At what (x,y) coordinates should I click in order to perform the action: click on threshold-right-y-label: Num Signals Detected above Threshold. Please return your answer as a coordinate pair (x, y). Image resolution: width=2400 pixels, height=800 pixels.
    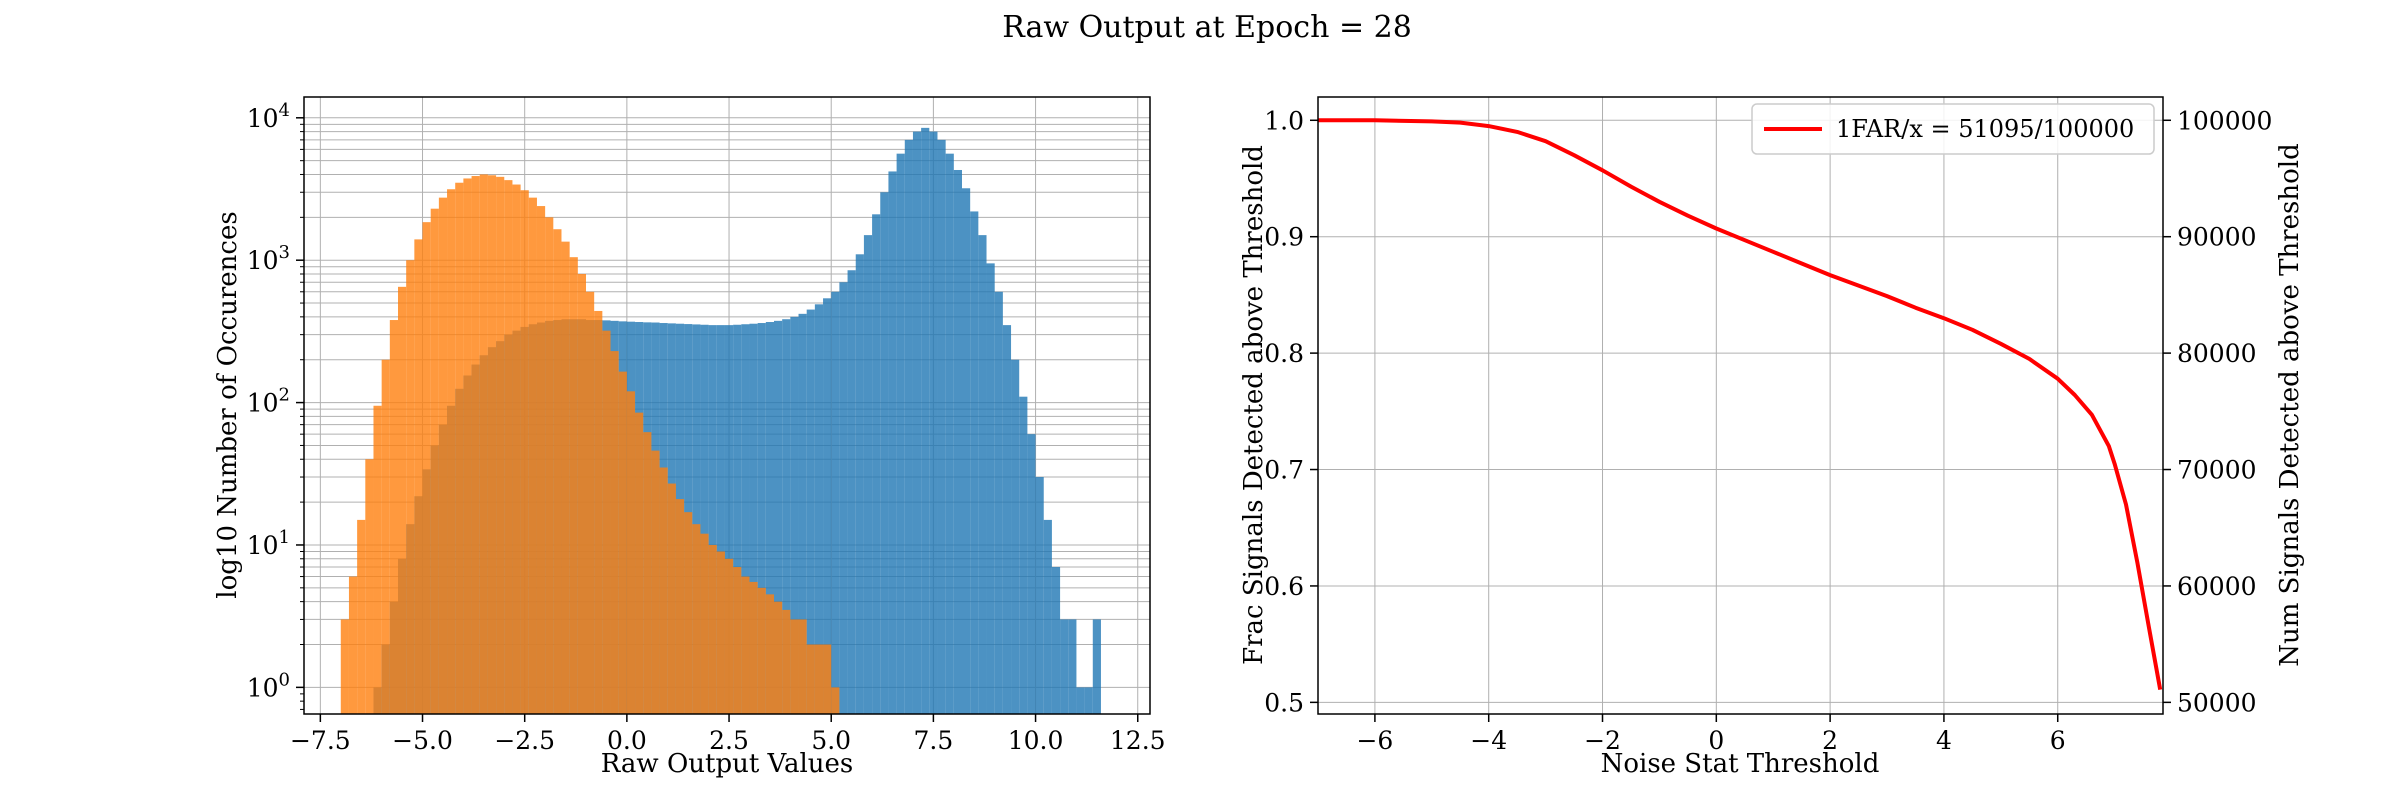
    Looking at the image, I should click on (2290, 404).